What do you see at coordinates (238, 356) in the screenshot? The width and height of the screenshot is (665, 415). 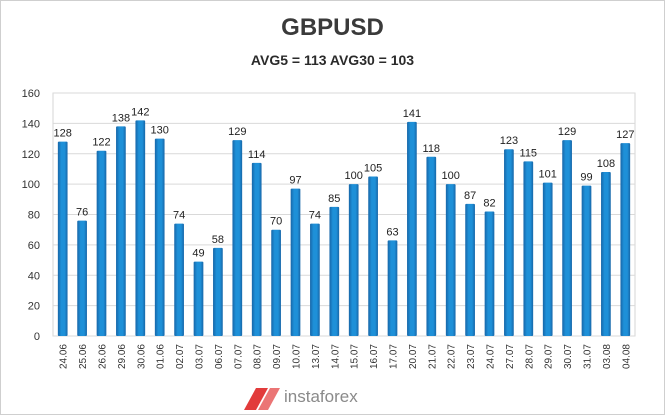 I see `x-tick-label: 07.07` at bounding box center [238, 356].